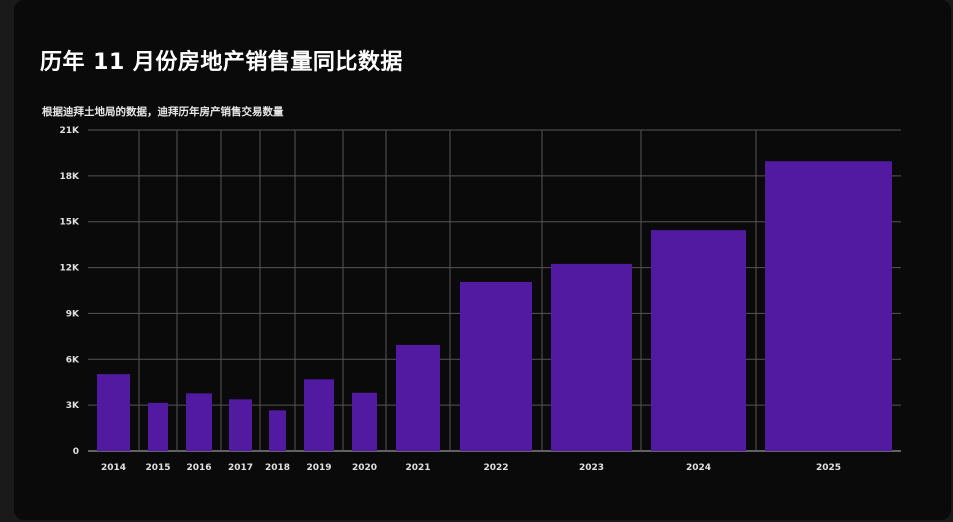 The image size is (953, 522). I want to click on x-tick-label: 2023, so click(591, 468).